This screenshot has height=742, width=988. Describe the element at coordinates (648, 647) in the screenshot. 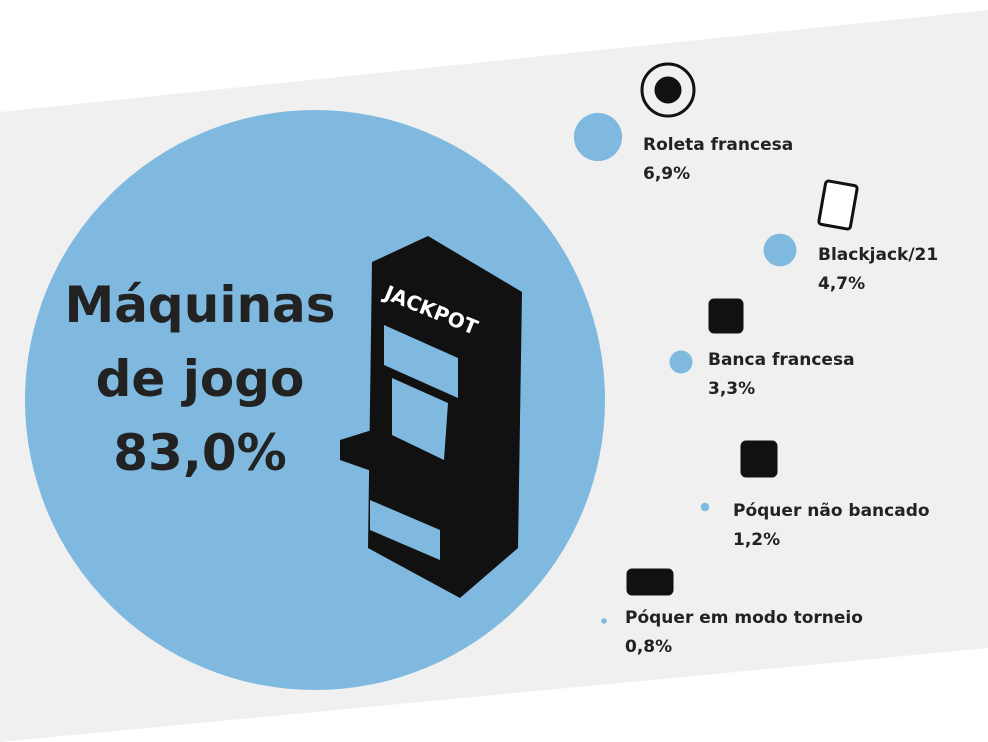

I see `value-label: 0,8%` at that location.